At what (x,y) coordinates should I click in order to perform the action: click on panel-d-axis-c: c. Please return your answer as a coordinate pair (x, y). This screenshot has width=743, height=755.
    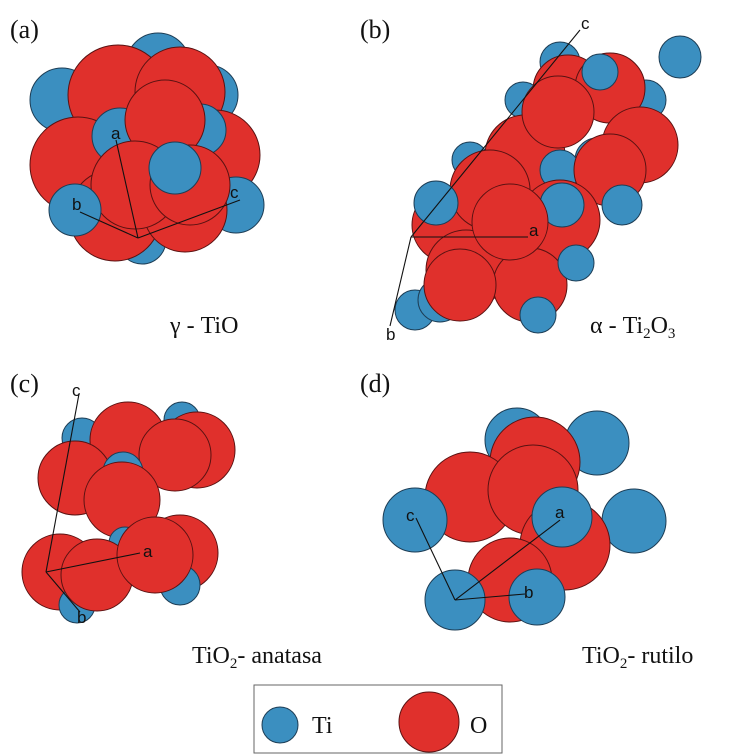
    Looking at the image, I should click on (410, 515).